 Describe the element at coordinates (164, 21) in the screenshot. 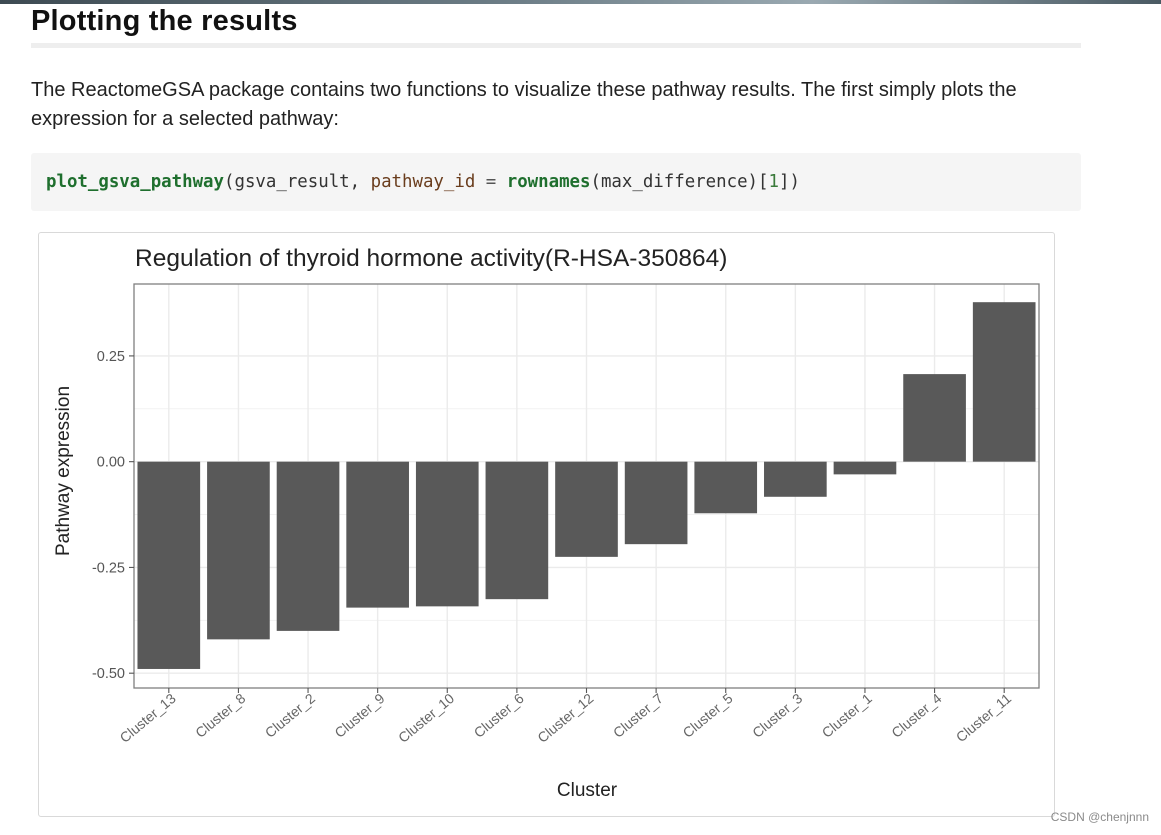

I see `section-heading: Plotting the results` at that location.